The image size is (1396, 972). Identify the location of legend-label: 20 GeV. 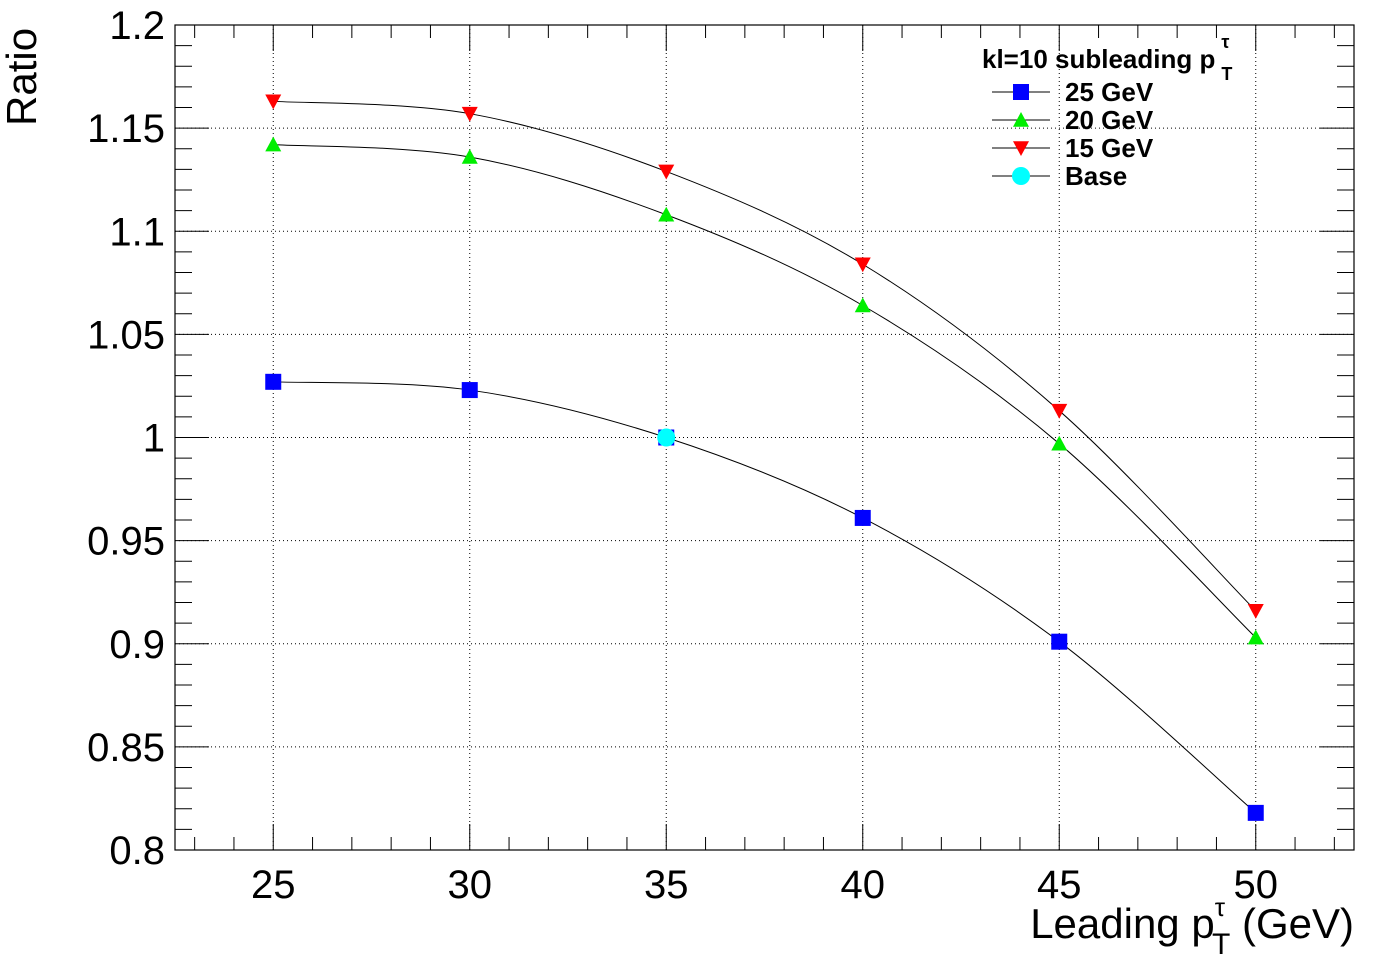
(1109, 120).